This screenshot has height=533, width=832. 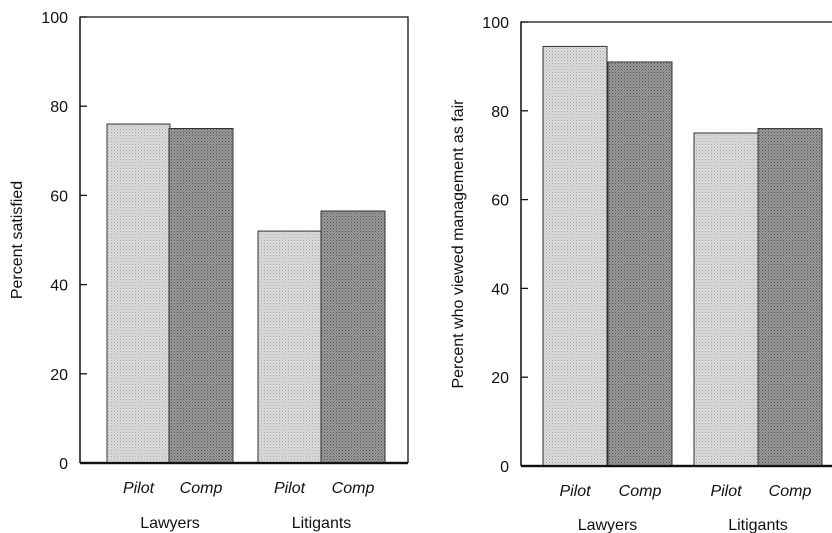 What do you see at coordinates (17, 240) in the screenshot?
I see `y-axis-title: Percent satisfied` at bounding box center [17, 240].